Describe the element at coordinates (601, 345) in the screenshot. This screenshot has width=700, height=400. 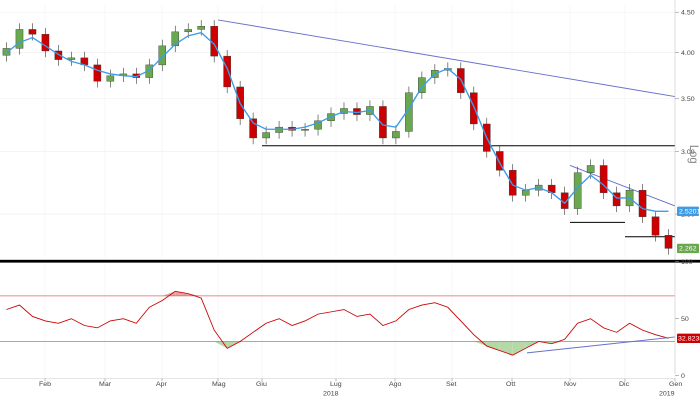
I see `oscillator-trendline` at that location.